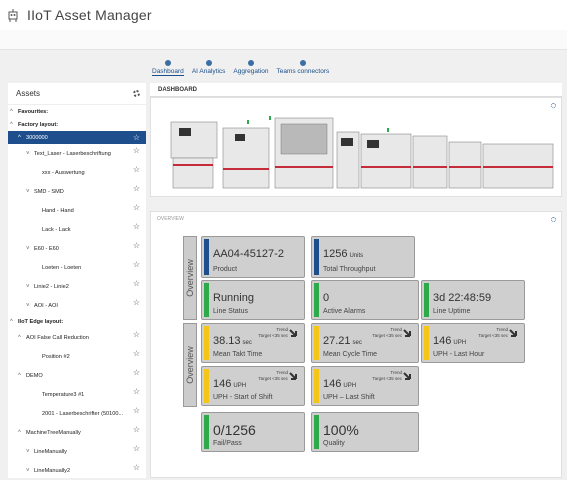 The height and width of the screenshot is (480, 567). Describe the element at coordinates (77, 137) in the screenshot. I see `tree-item: ^ 3000000 ☆` at that location.